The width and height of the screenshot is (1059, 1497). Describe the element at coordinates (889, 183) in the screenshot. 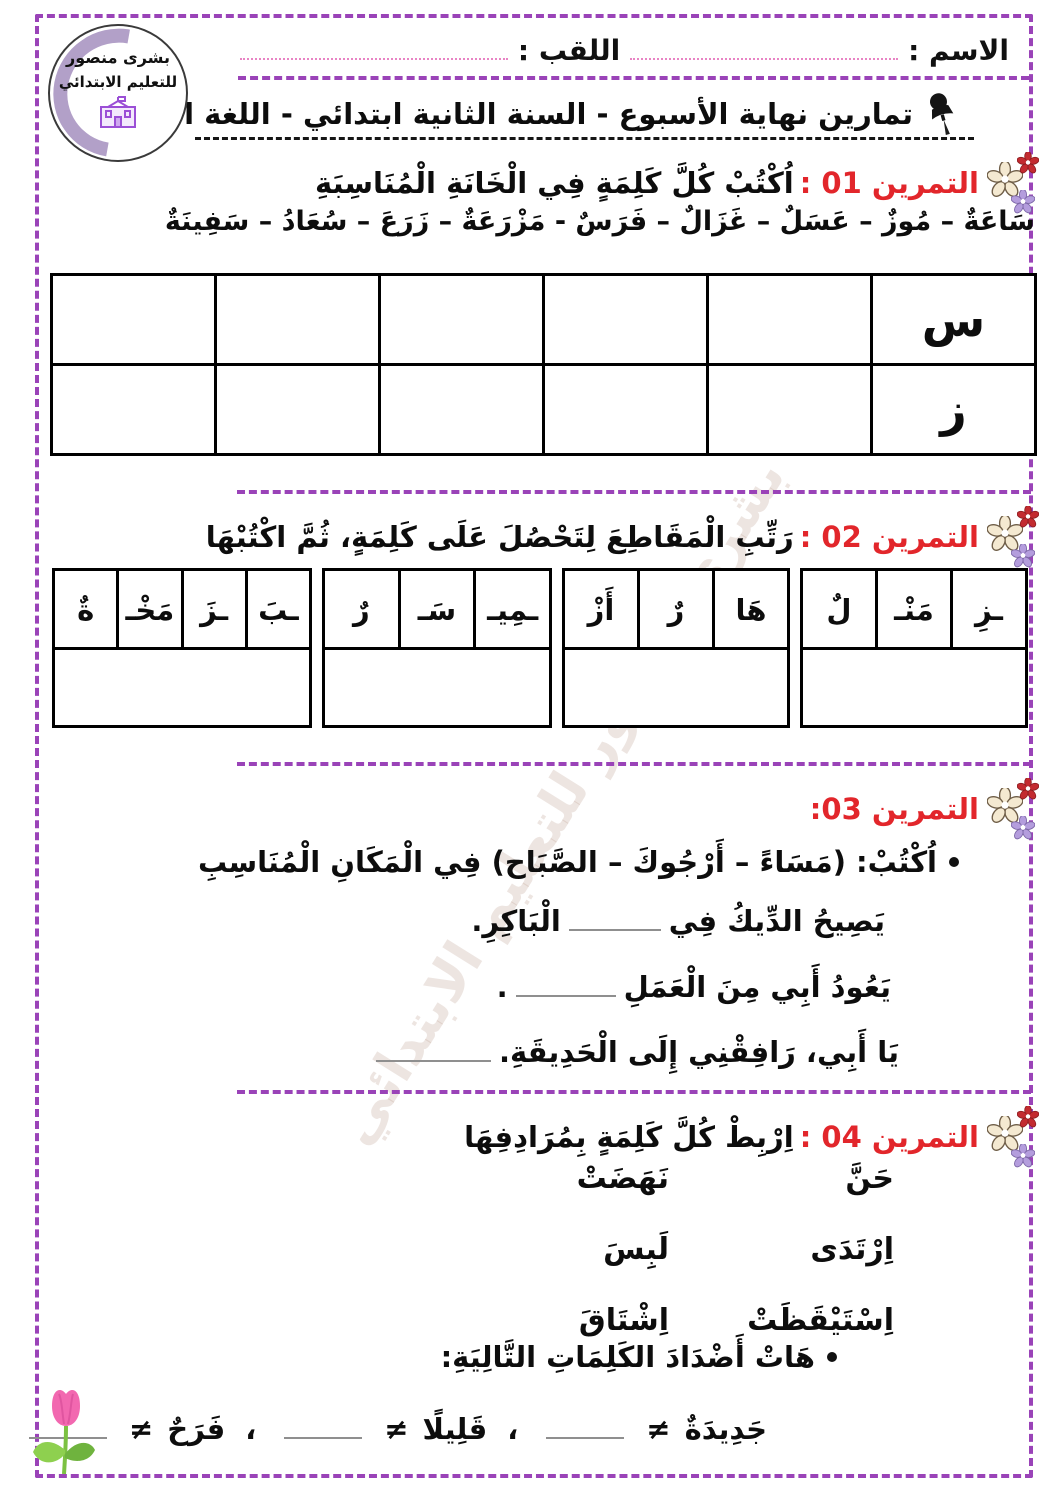

I see `exercise1-label: التمرين 01 :` at that location.